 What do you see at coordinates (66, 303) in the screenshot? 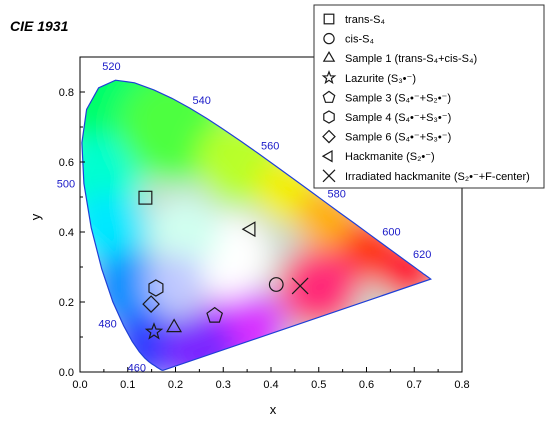
I see `y-tick-label: 0.2` at bounding box center [66, 303].